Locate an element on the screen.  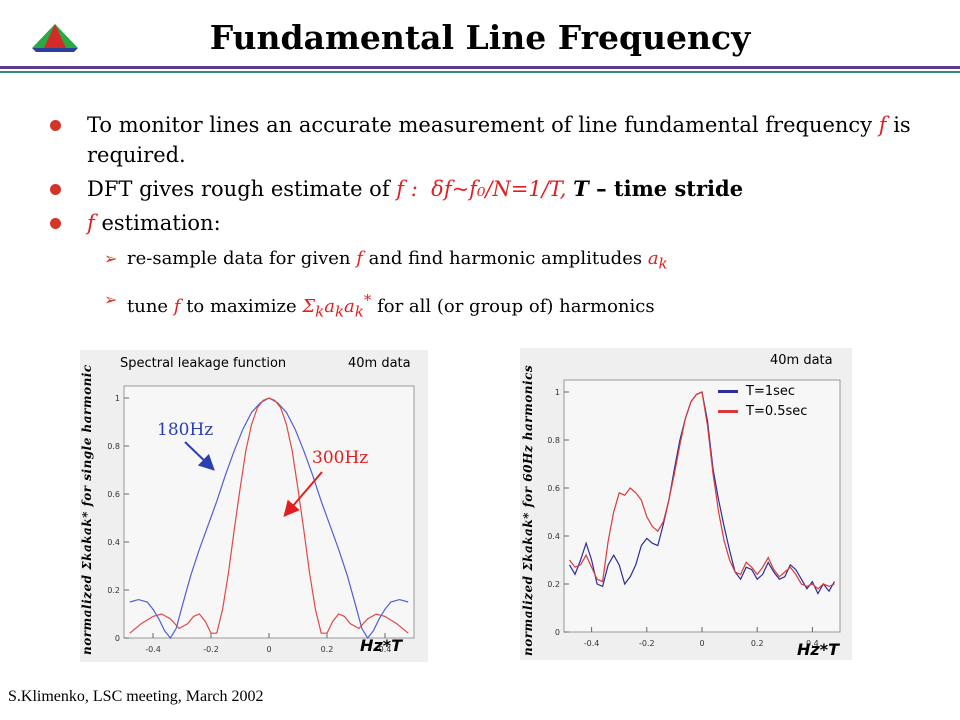
bullet-3: f estimation: is located at coordinates (490, 223).